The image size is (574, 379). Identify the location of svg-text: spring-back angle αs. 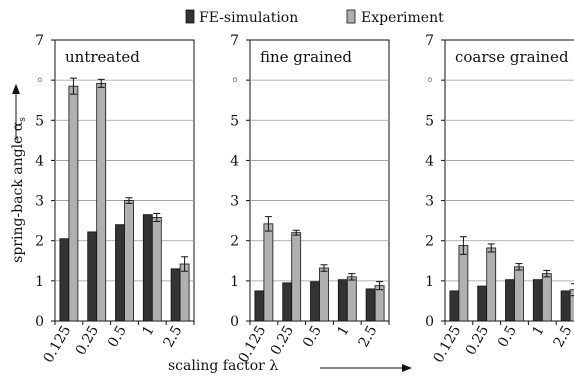
(19, 190).